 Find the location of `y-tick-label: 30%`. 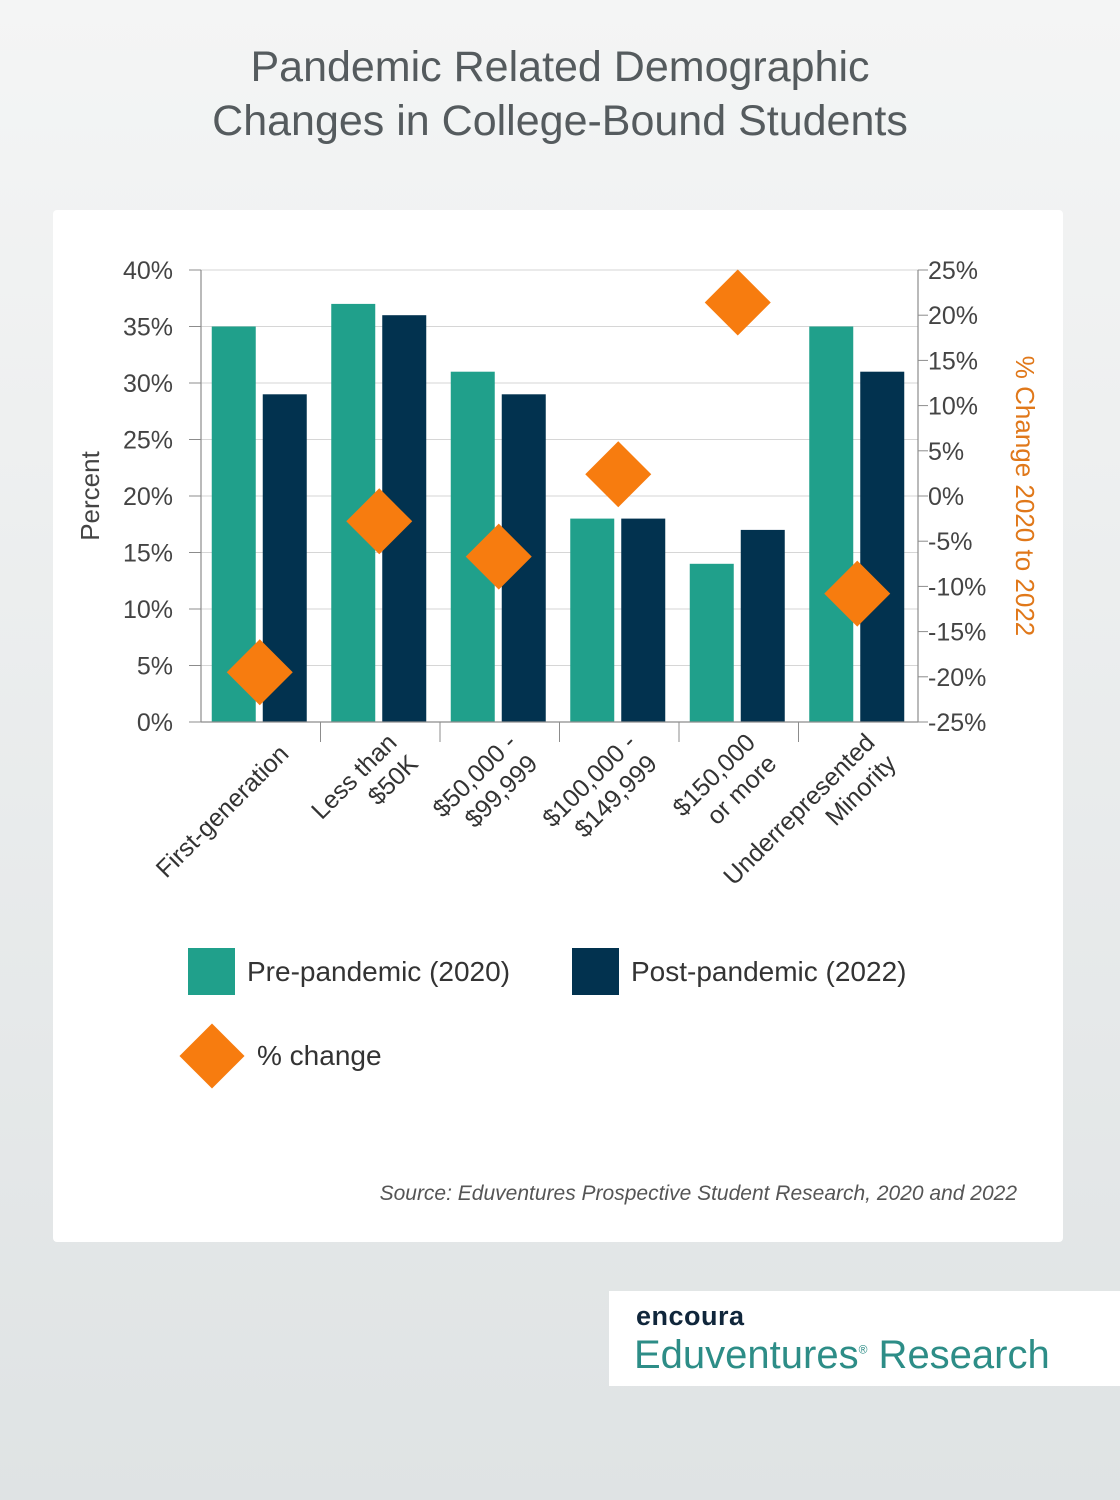

y-tick-label: 30% is located at coordinates (148, 384).